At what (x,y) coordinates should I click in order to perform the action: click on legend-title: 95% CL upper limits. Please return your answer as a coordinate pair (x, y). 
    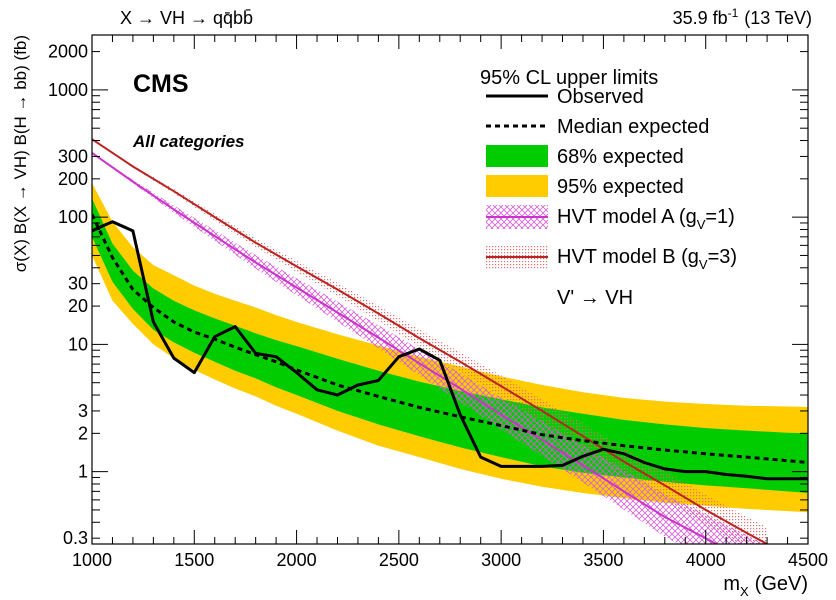
    Looking at the image, I should click on (569, 78).